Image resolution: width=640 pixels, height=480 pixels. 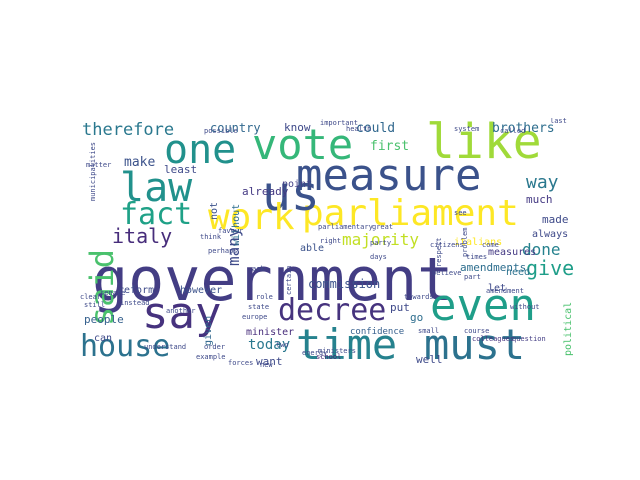 What do you see at coordinates (390, 146) in the screenshot?
I see `word-first: first` at bounding box center [390, 146].